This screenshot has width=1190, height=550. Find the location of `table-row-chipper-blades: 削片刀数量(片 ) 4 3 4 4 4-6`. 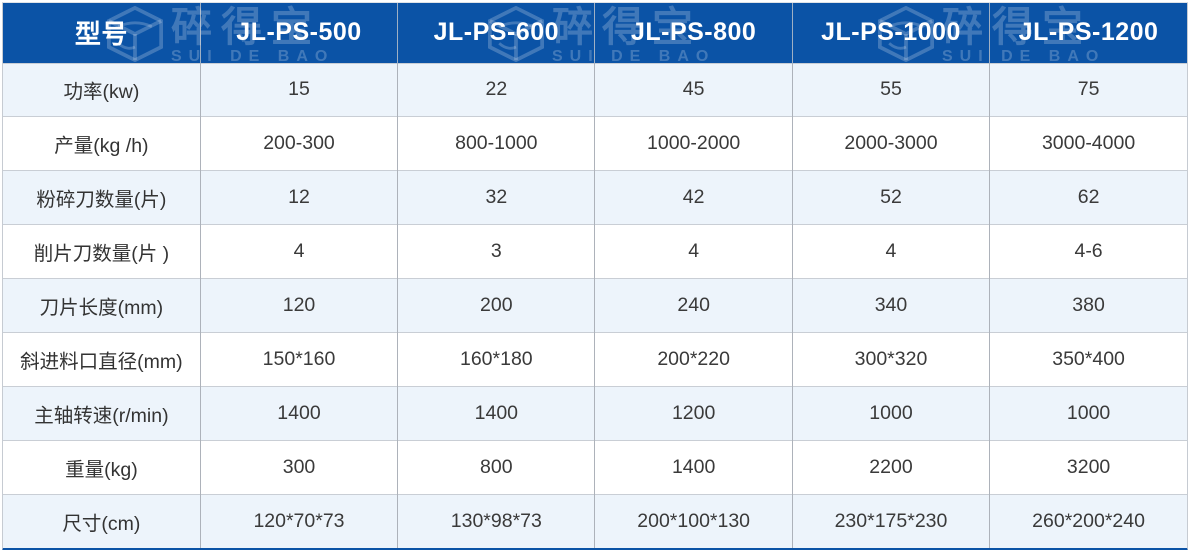

table-row-chipper-blades: 削片刀数量(片 ) 4 3 4 4 4-6 is located at coordinates (595, 251).